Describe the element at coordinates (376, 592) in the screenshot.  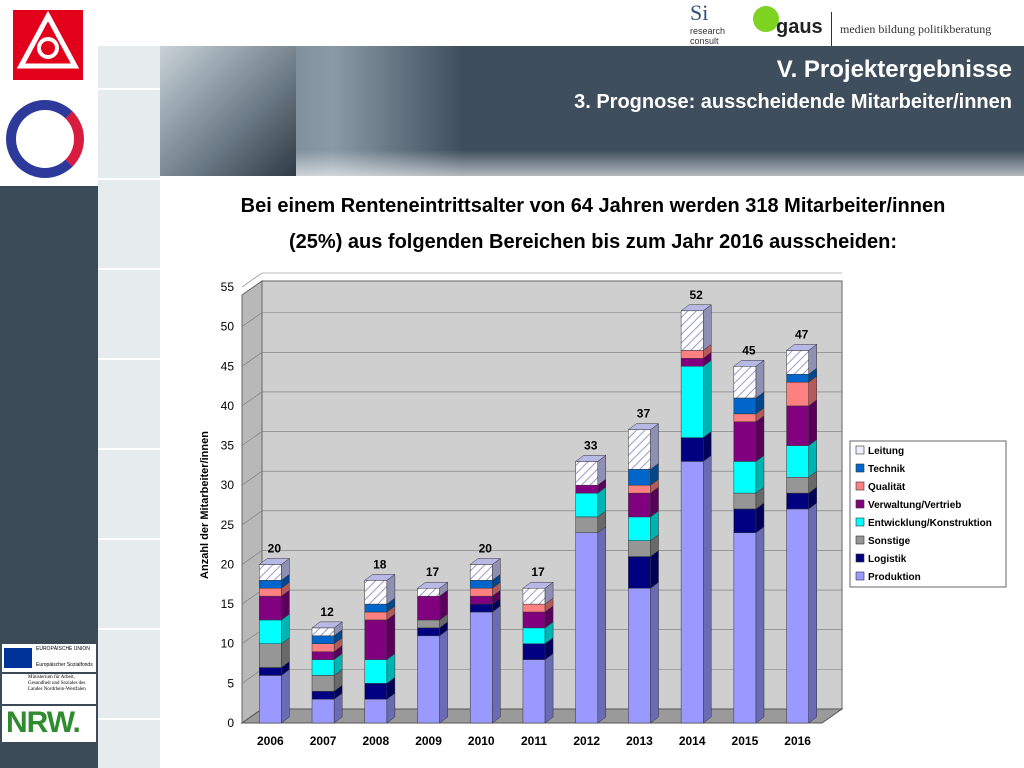
I see `bar-2008-leitung` at that location.